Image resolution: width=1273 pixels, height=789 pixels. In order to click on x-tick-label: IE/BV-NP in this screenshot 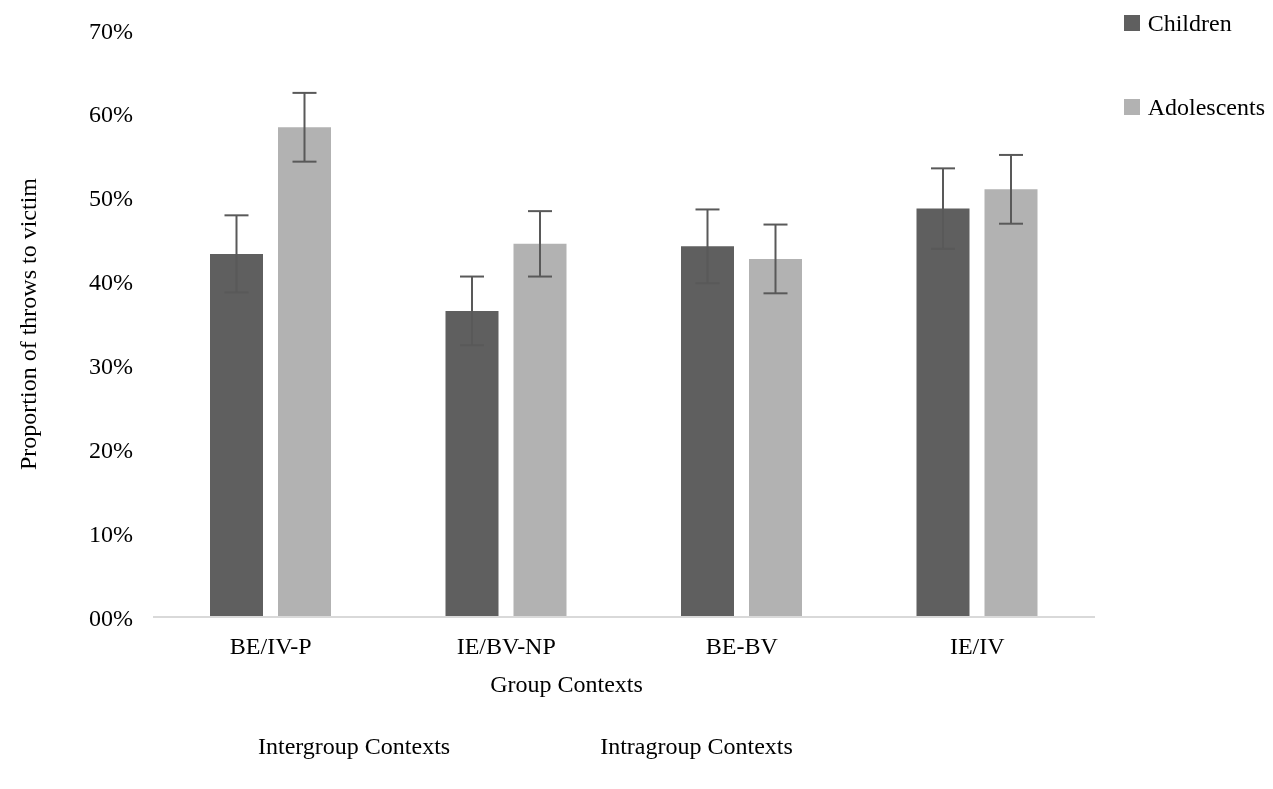, I will do `click(506, 646)`.